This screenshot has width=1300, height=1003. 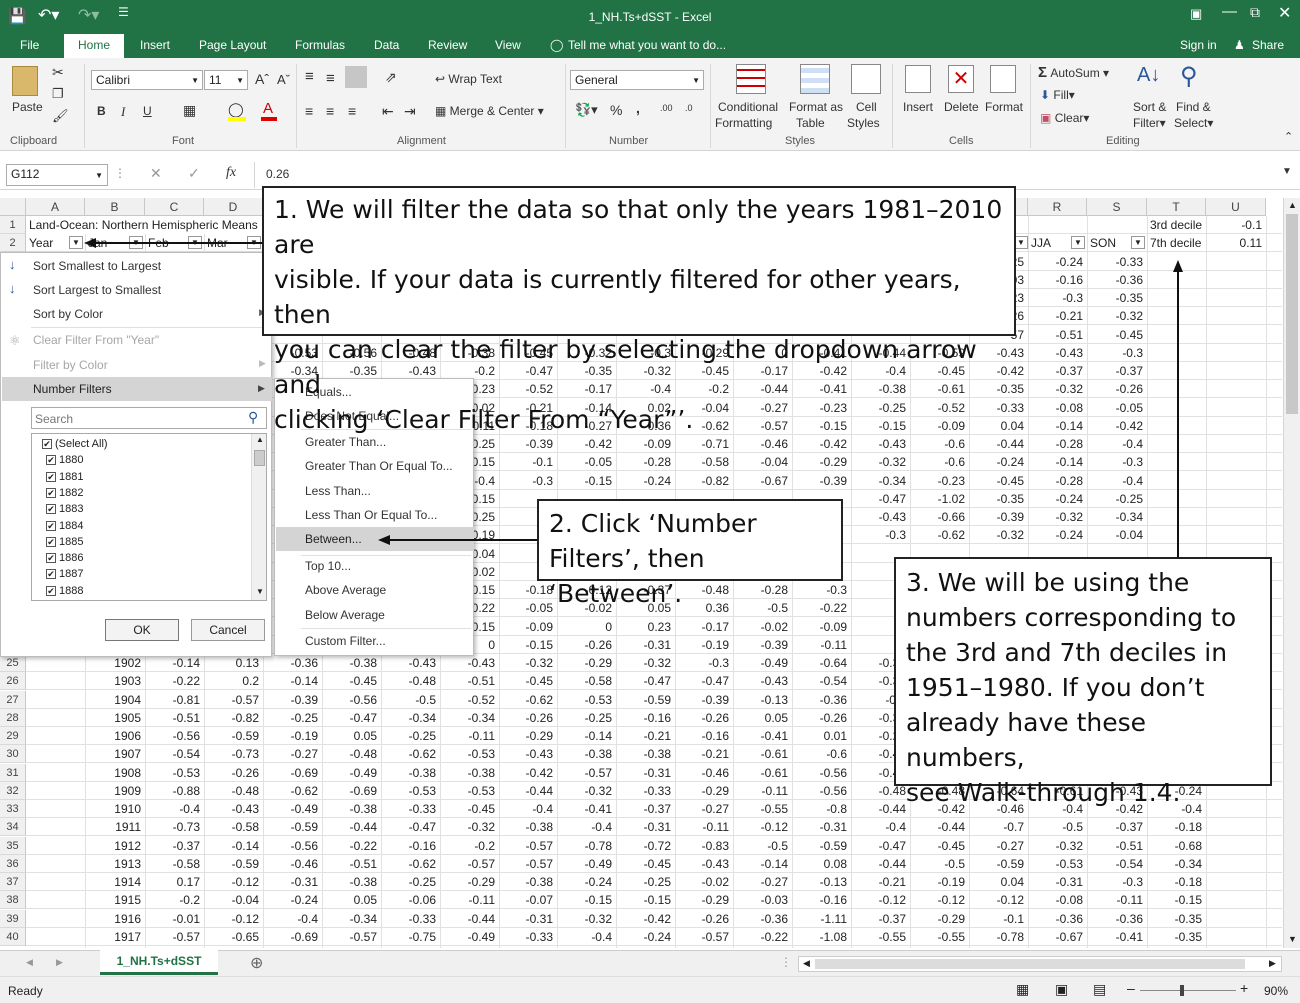 What do you see at coordinates (283, 79) in the screenshot?
I see `shrink-font-icon: Aˇ` at bounding box center [283, 79].